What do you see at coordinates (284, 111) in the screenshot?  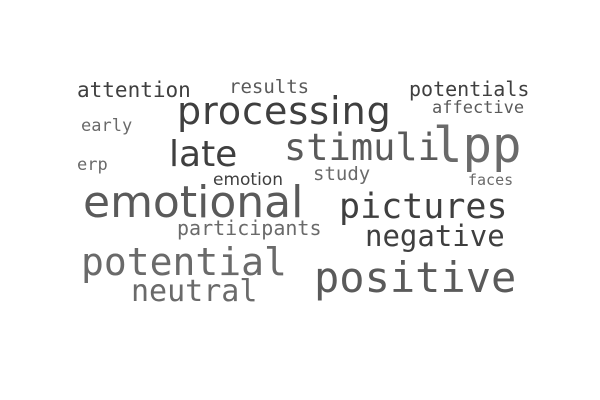 I see `word-processing: processing` at bounding box center [284, 111].